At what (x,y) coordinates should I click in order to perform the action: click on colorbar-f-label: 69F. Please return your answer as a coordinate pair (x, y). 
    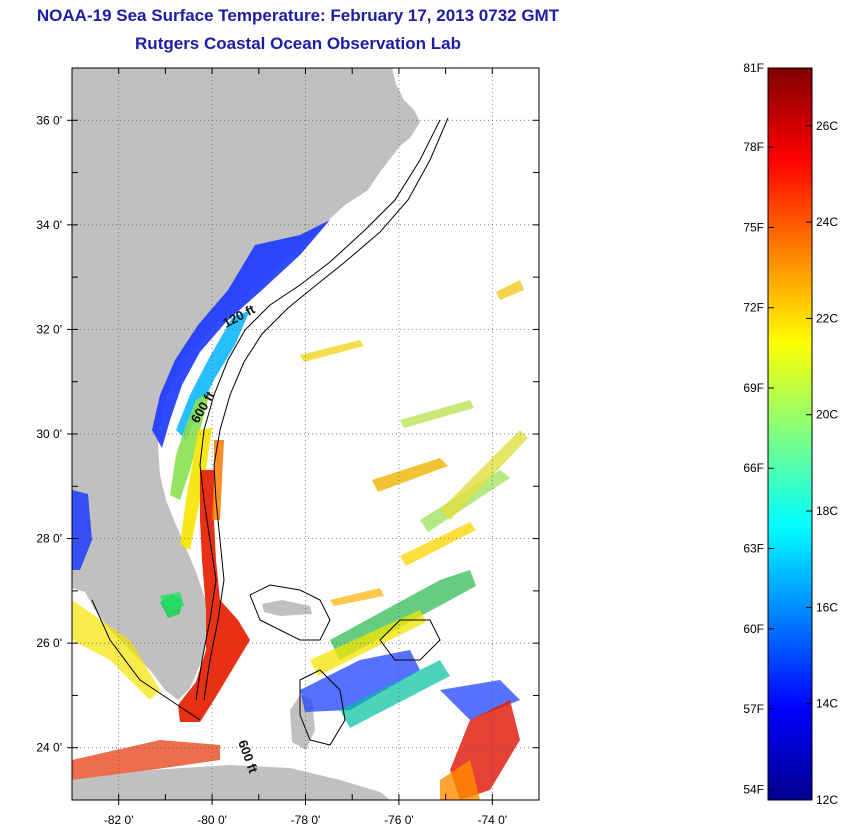
    Looking at the image, I should click on (753, 388).